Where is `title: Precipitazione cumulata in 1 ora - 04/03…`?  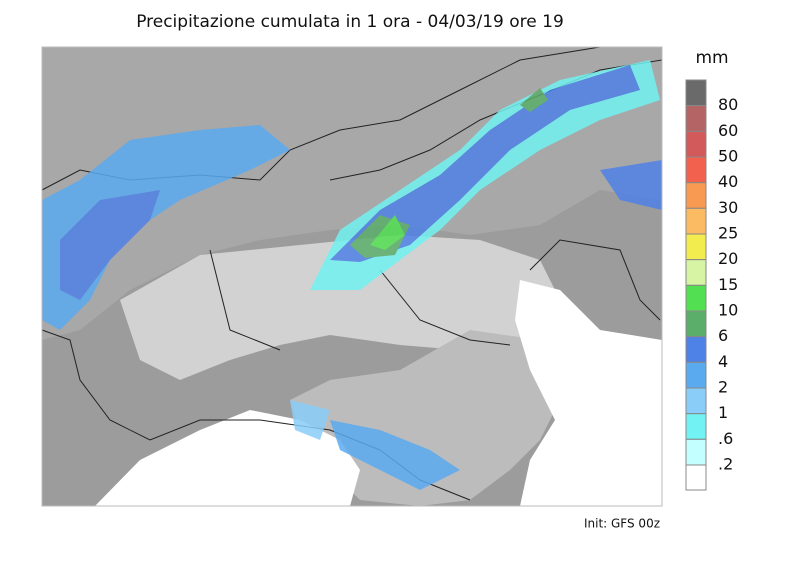 title: Precipitazione cumulata in 1 ora - 04/03… is located at coordinates (350, 22).